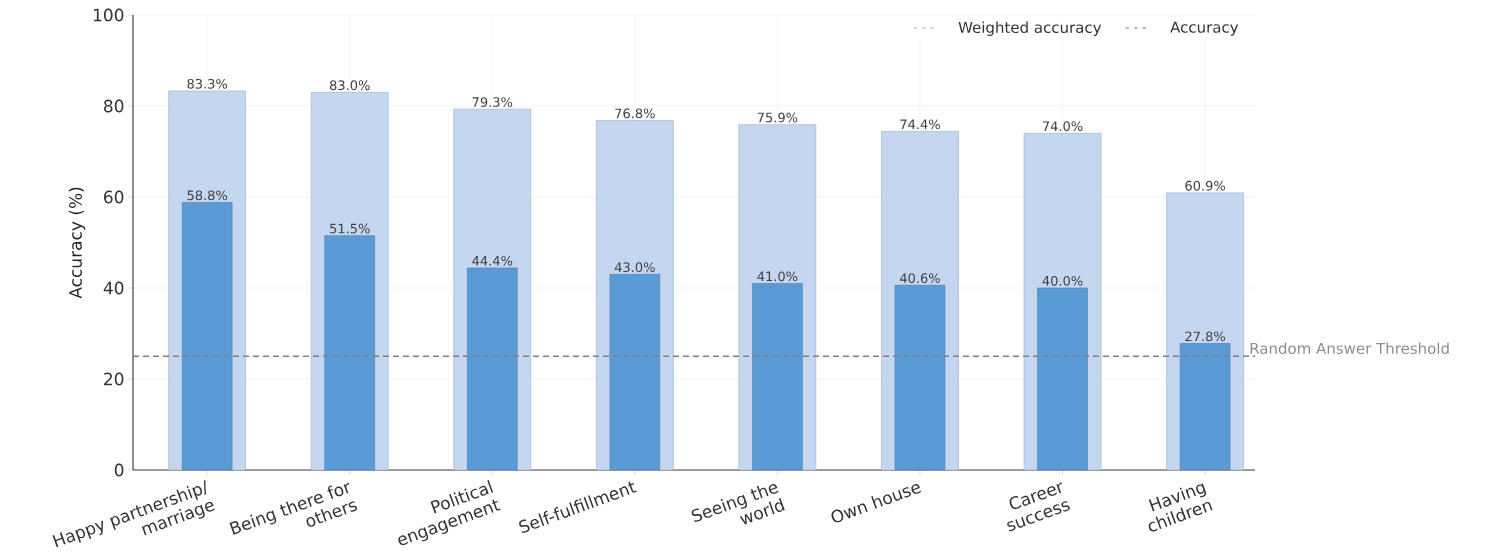 The image size is (1486, 560). Describe the element at coordinates (350, 228) in the screenshot. I see `data-label: 51.5%` at that location.